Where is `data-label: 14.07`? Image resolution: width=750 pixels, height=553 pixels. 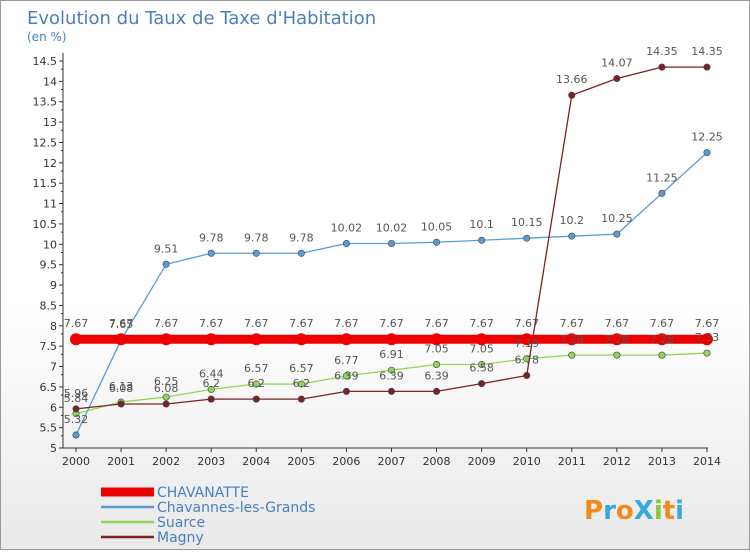 data-label: 14.07 is located at coordinates (617, 63).